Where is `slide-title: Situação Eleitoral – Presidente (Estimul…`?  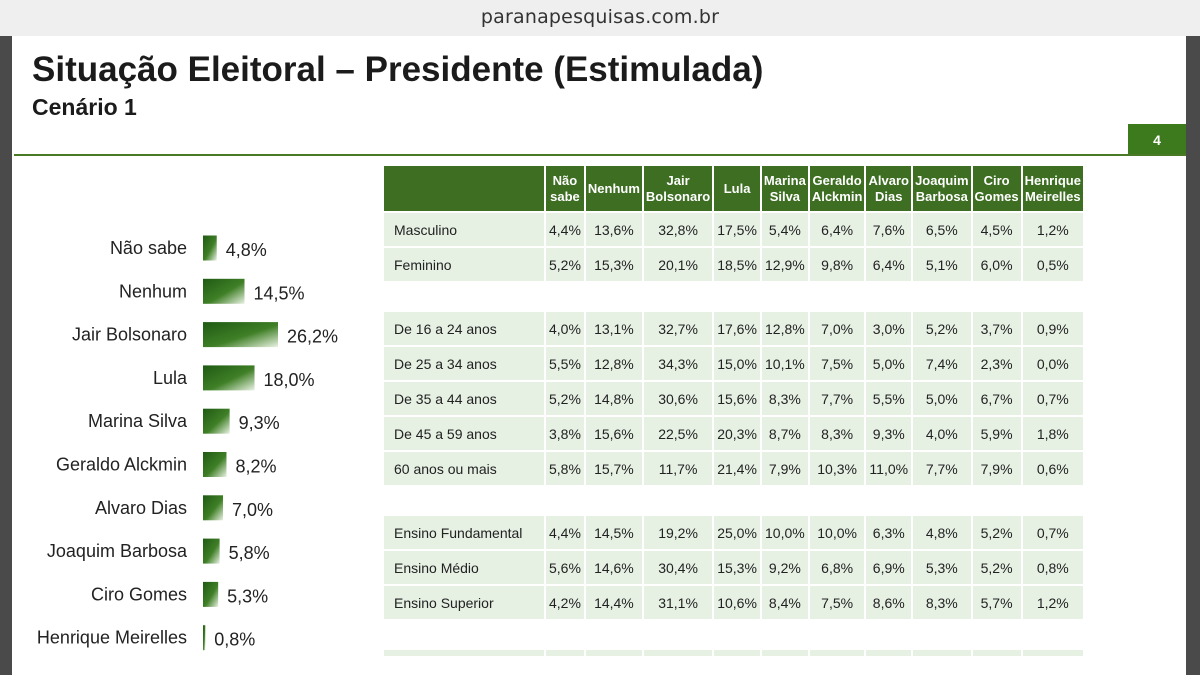 slide-title: Situação Eleitoral – Presidente (Estimul… is located at coordinates (398, 69).